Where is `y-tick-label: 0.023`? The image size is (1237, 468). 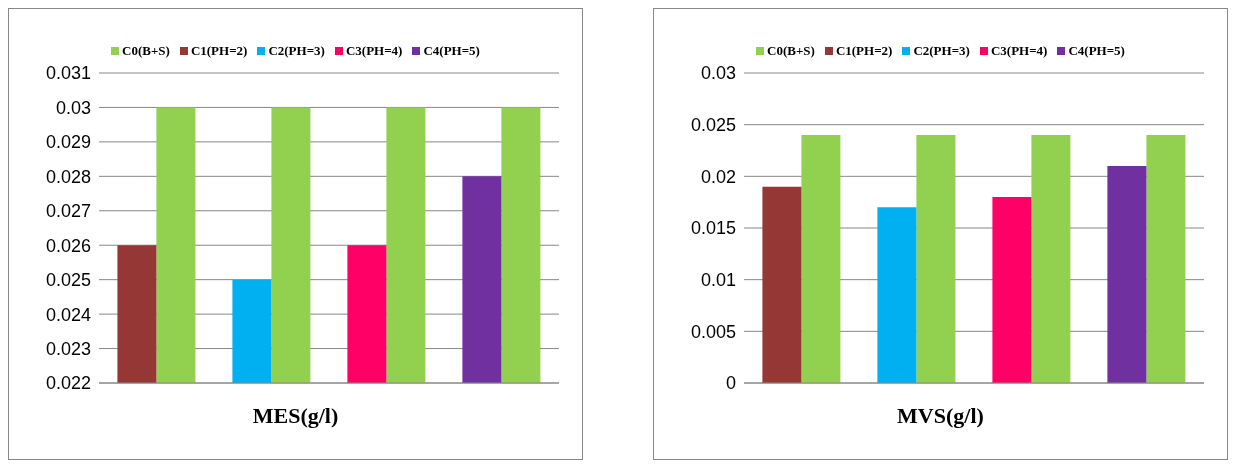
y-tick-label: 0.023 is located at coordinates (68, 348).